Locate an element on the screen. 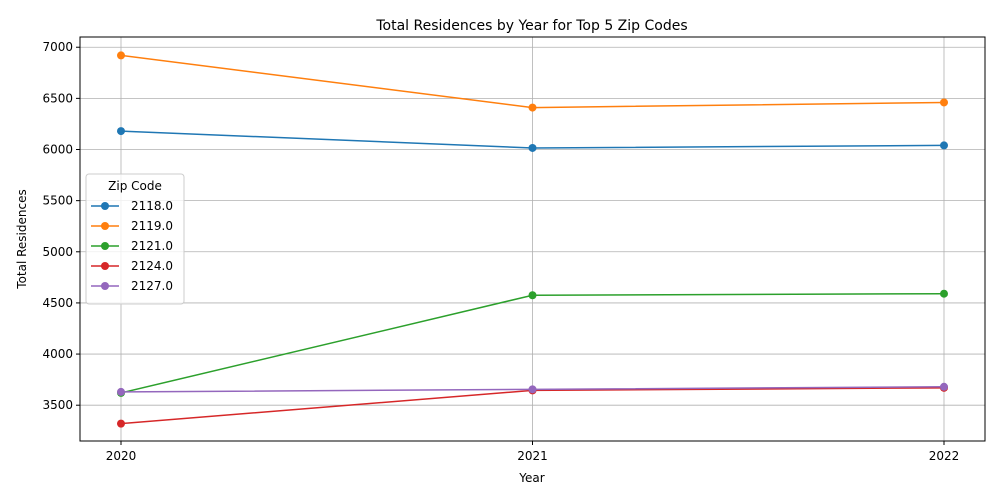 This screenshot has height=504, width=1000. x-tick-label: 2020 is located at coordinates (121, 456).